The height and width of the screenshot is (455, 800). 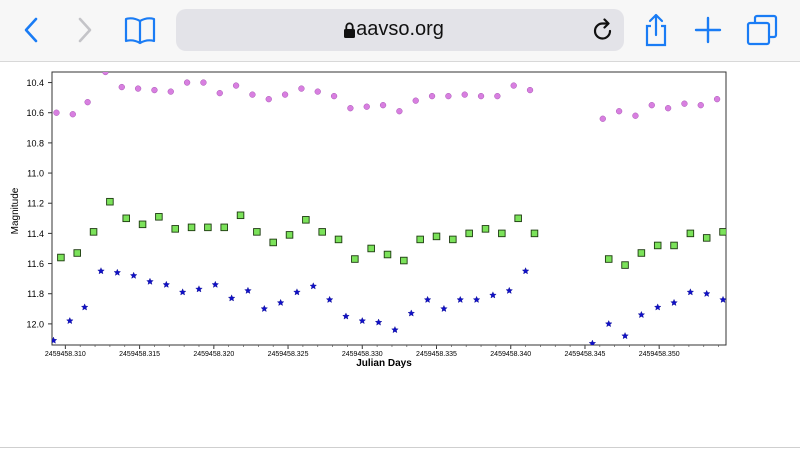 I want to click on back-button, so click(x=31, y=30).